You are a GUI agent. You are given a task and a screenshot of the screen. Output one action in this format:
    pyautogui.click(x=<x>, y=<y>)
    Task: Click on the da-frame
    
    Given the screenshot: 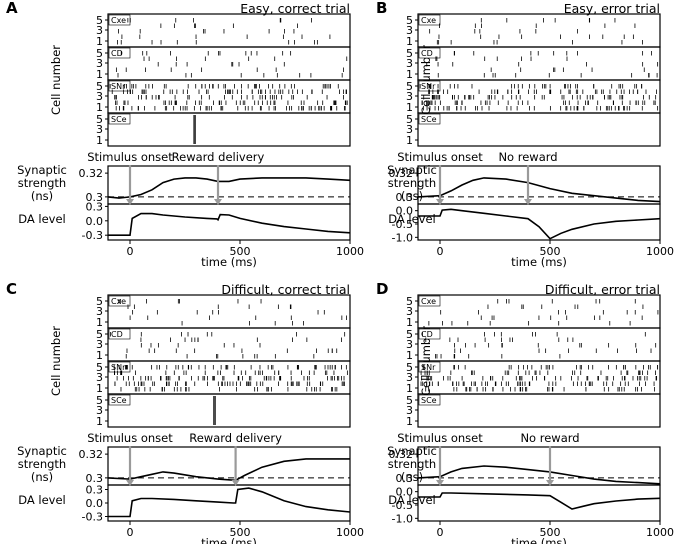 What is the action you would take?
    pyautogui.click(x=539, y=222)
    